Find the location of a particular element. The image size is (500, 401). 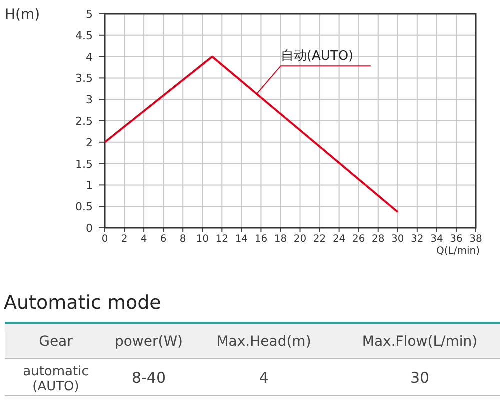

x-tick-label: 10 is located at coordinates (202, 239).